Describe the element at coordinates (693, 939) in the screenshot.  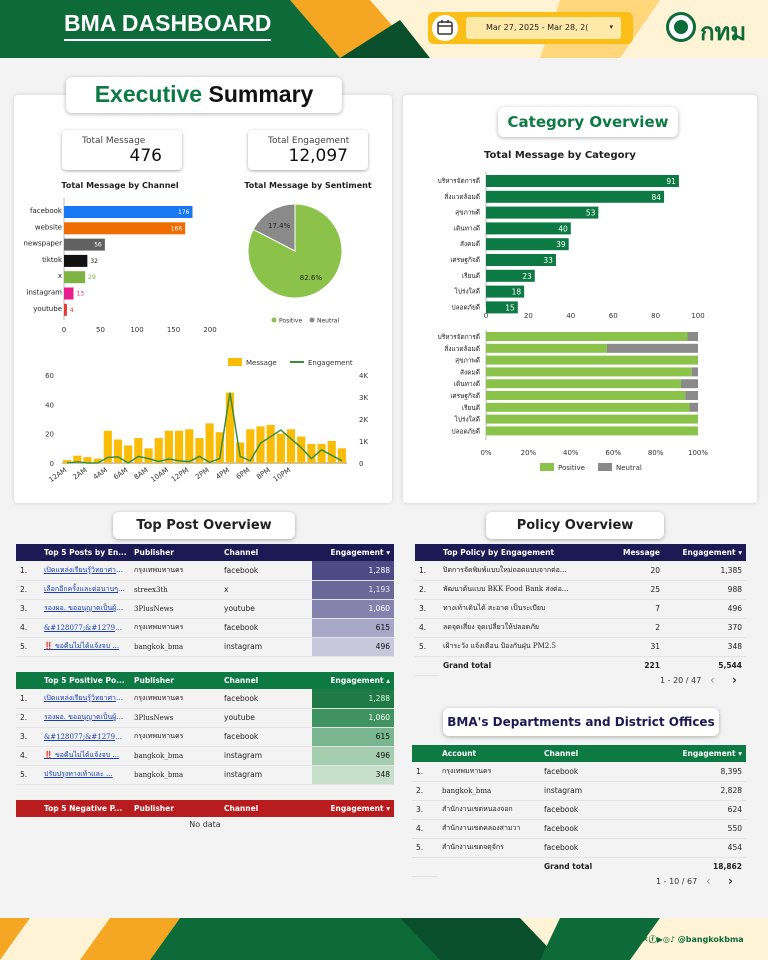
I see `social-links: ✕ⓕ▶◎♪ @bangkokbma` at that location.